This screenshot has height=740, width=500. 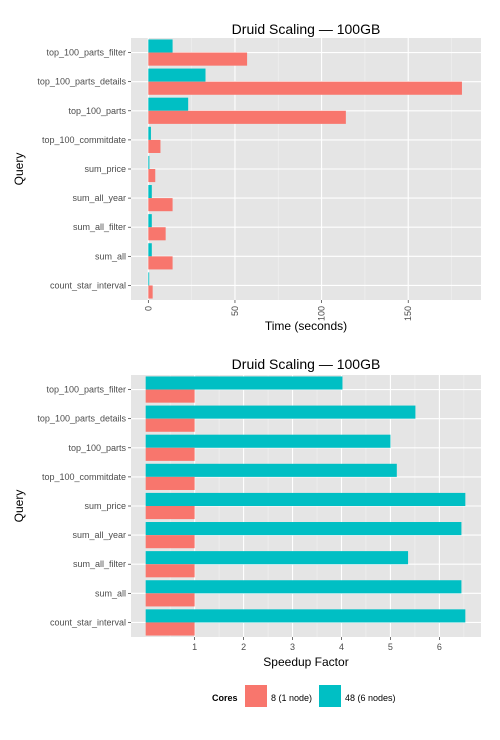 What do you see at coordinates (225, 698) in the screenshot?
I see `legend-title: Cores` at bounding box center [225, 698].